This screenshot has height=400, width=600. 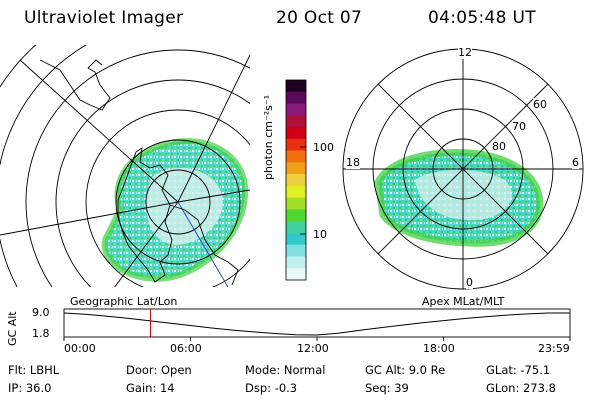 I want to click on altitude-tick-high: 9.0, so click(x=41, y=312).